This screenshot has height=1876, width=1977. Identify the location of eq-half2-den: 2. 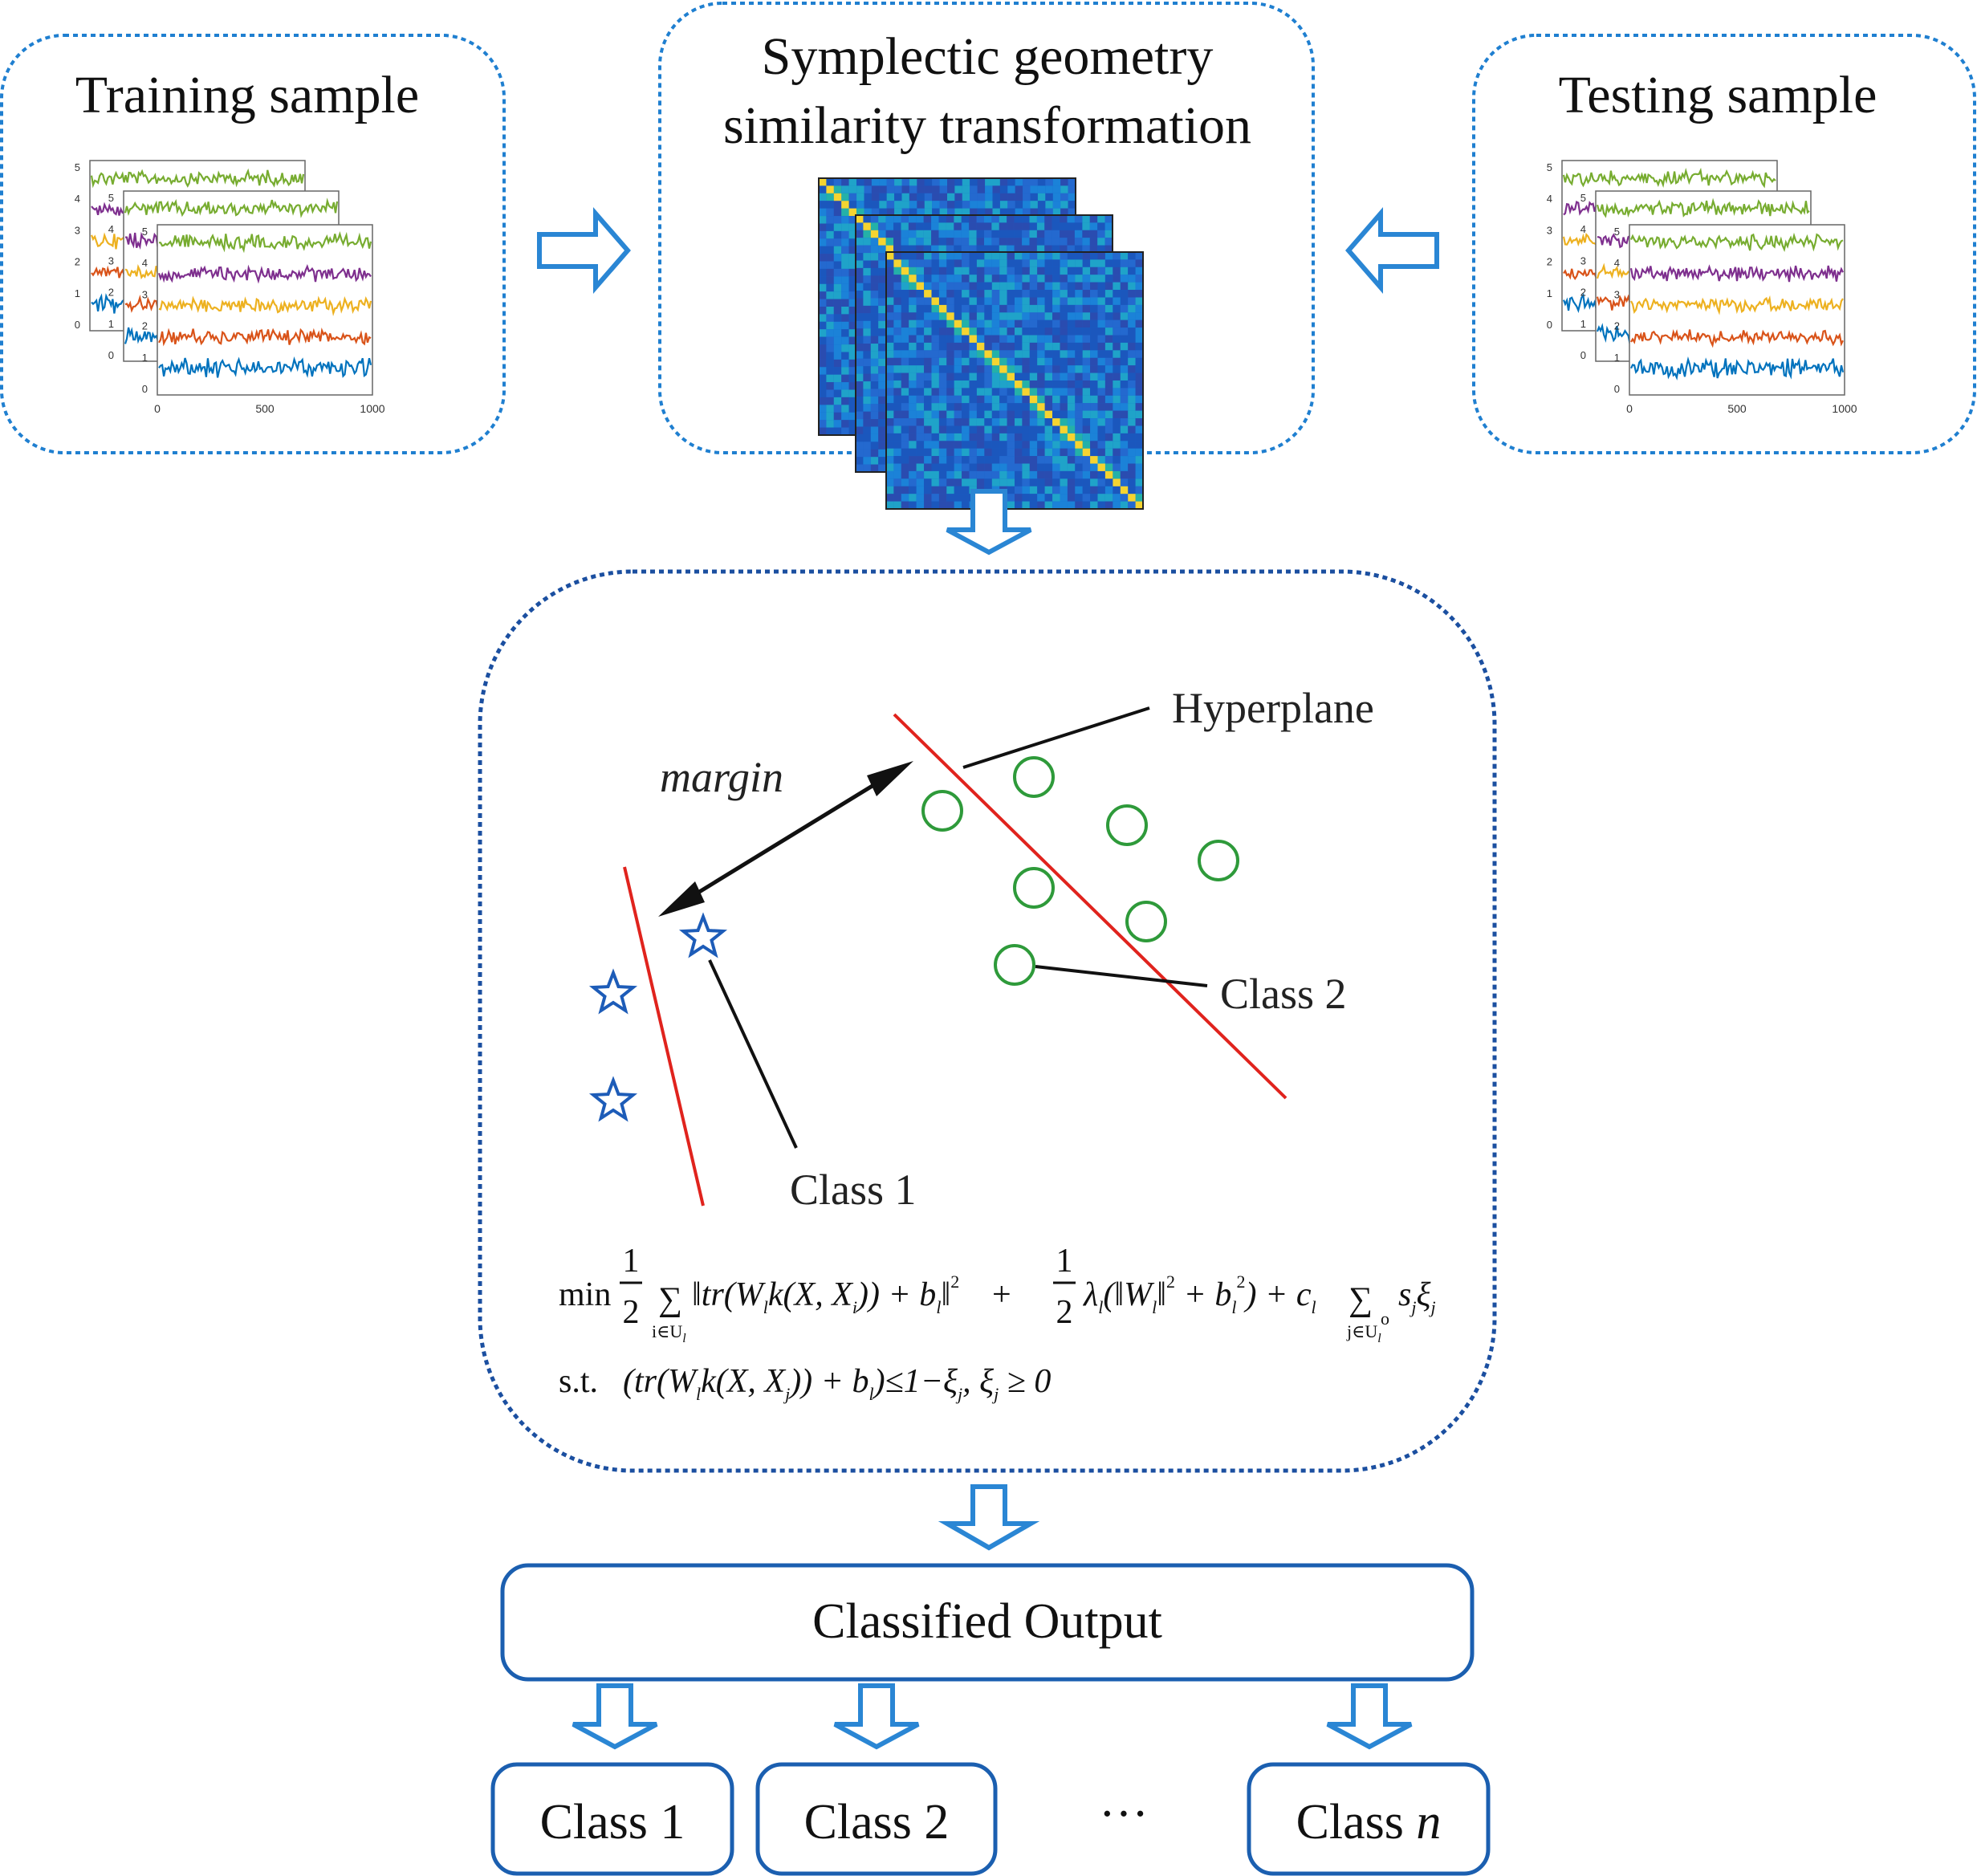
(1064, 1312).